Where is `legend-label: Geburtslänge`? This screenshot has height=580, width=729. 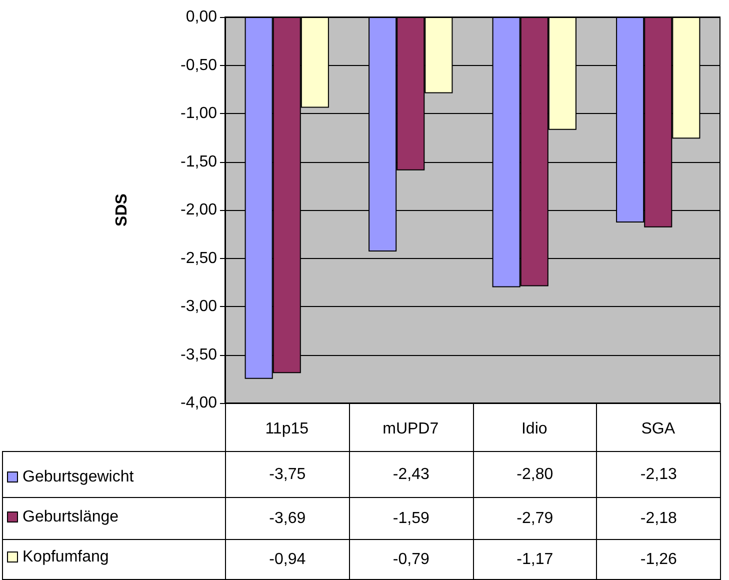 legend-label: Geburtslänge is located at coordinates (70, 517).